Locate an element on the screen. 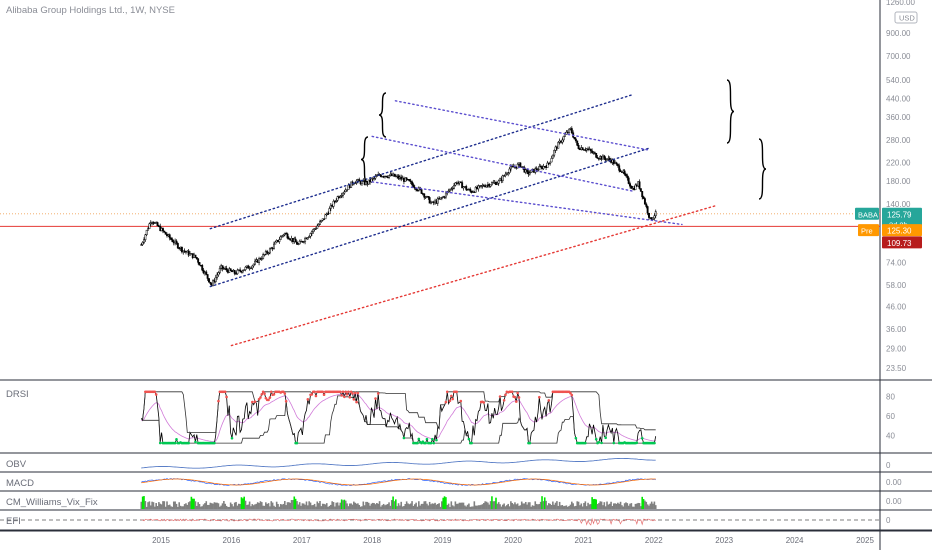  x-tick-label: 2018 is located at coordinates (372, 540).